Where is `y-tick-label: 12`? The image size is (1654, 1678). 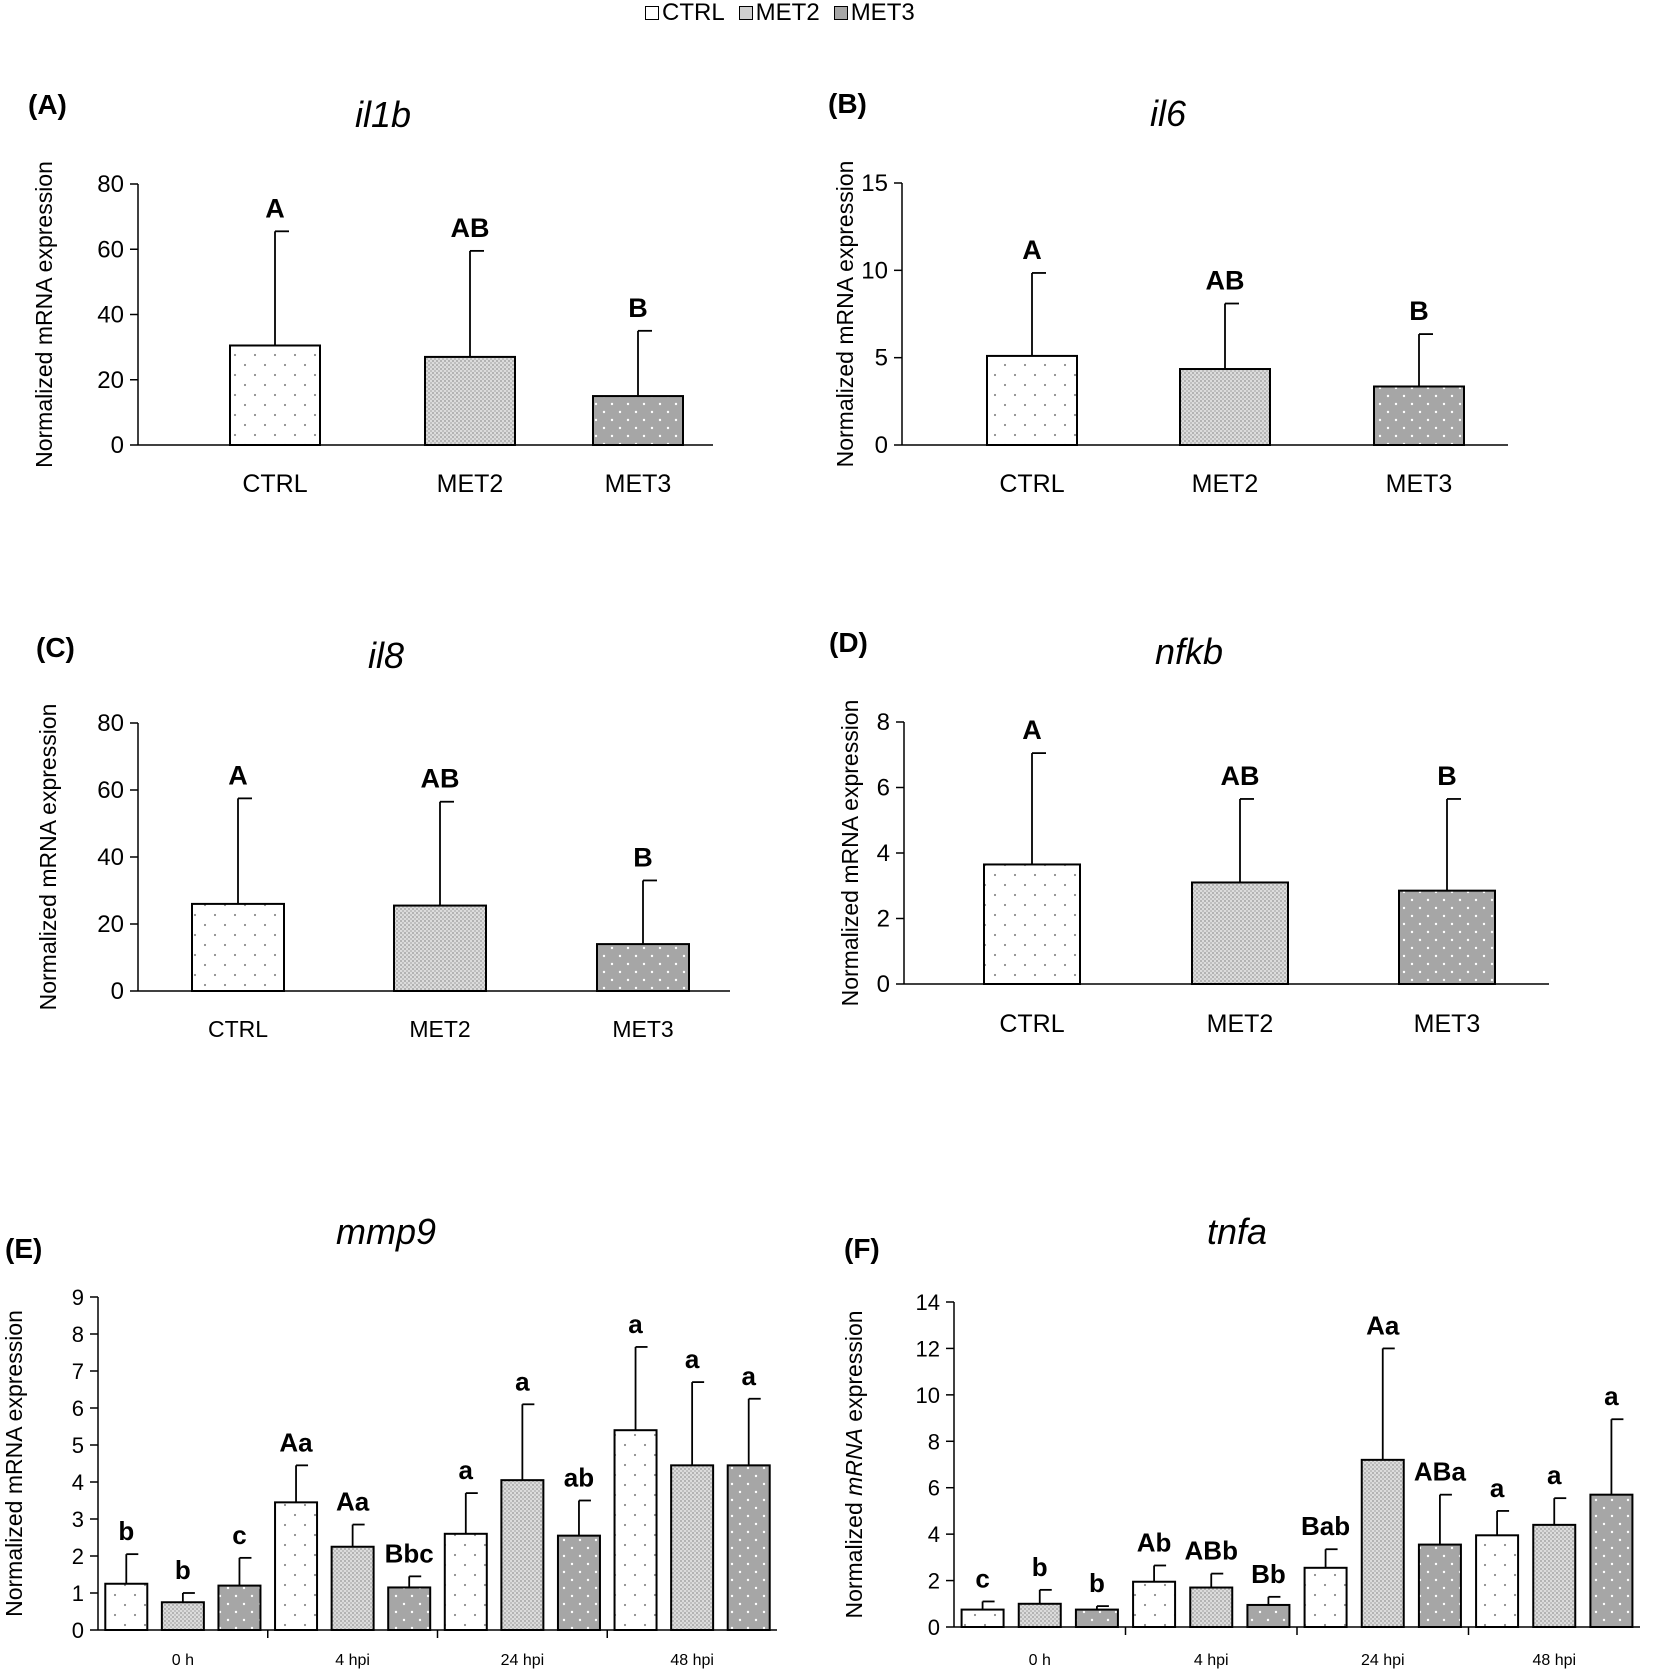 y-tick-label: 12 is located at coordinates (928, 1348).